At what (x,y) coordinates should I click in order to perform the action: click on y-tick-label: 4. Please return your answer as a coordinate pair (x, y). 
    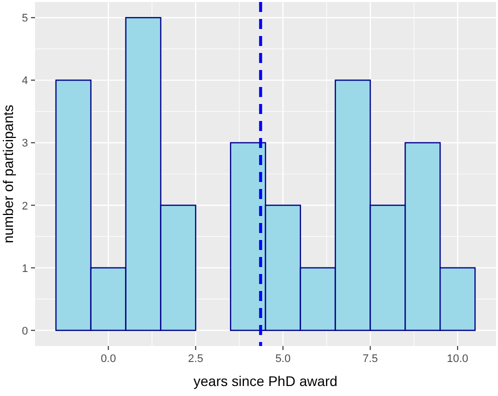
    Looking at the image, I should click on (25, 81).